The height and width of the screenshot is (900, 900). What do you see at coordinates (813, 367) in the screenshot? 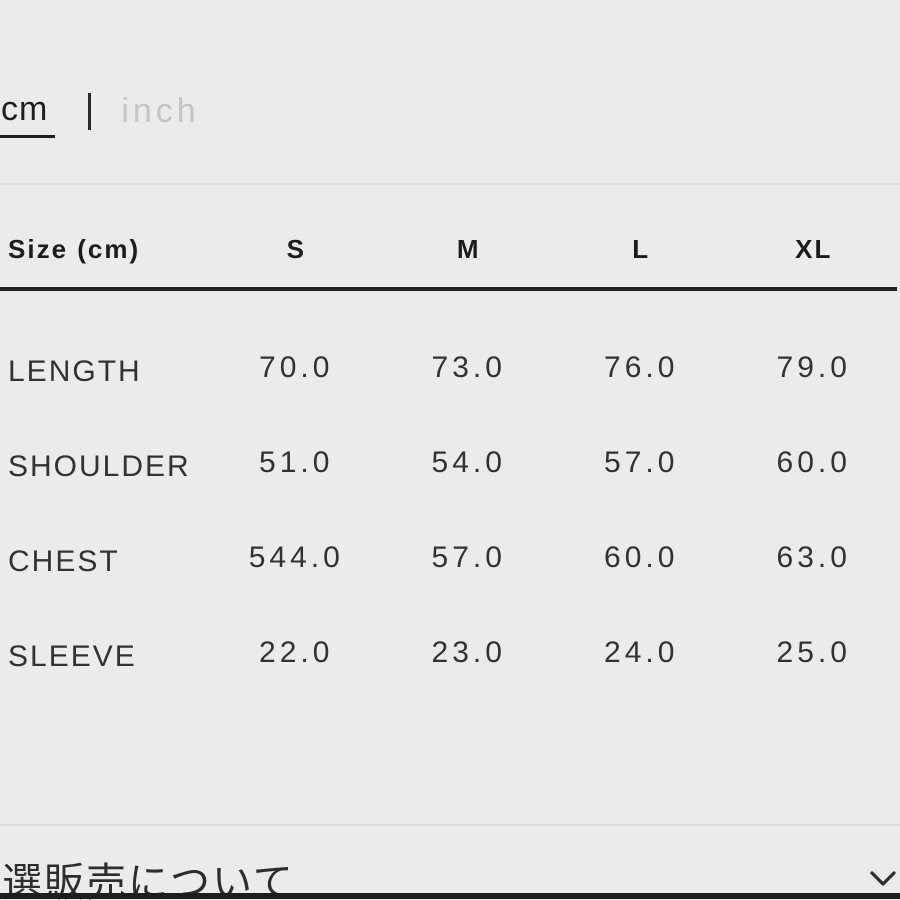
I see `cell-value: 79.0` at bounding box center [813, 367].